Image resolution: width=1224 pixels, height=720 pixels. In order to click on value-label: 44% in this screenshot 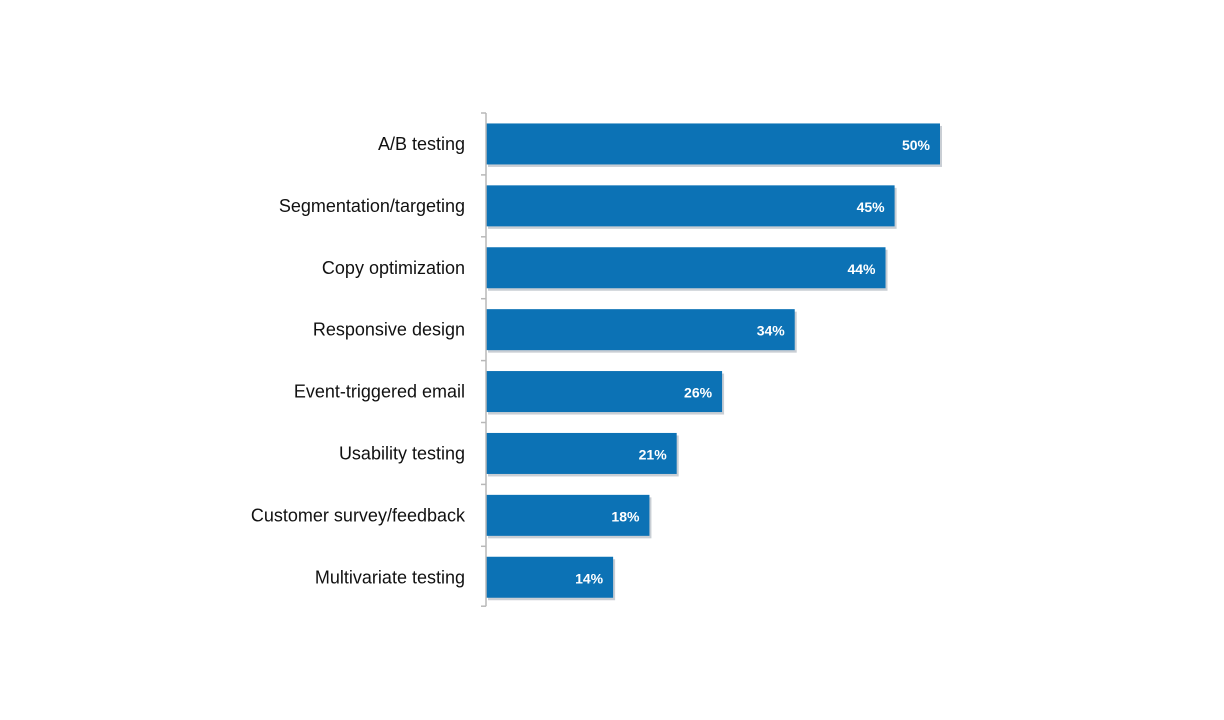, I will do `click(861, 269)`.